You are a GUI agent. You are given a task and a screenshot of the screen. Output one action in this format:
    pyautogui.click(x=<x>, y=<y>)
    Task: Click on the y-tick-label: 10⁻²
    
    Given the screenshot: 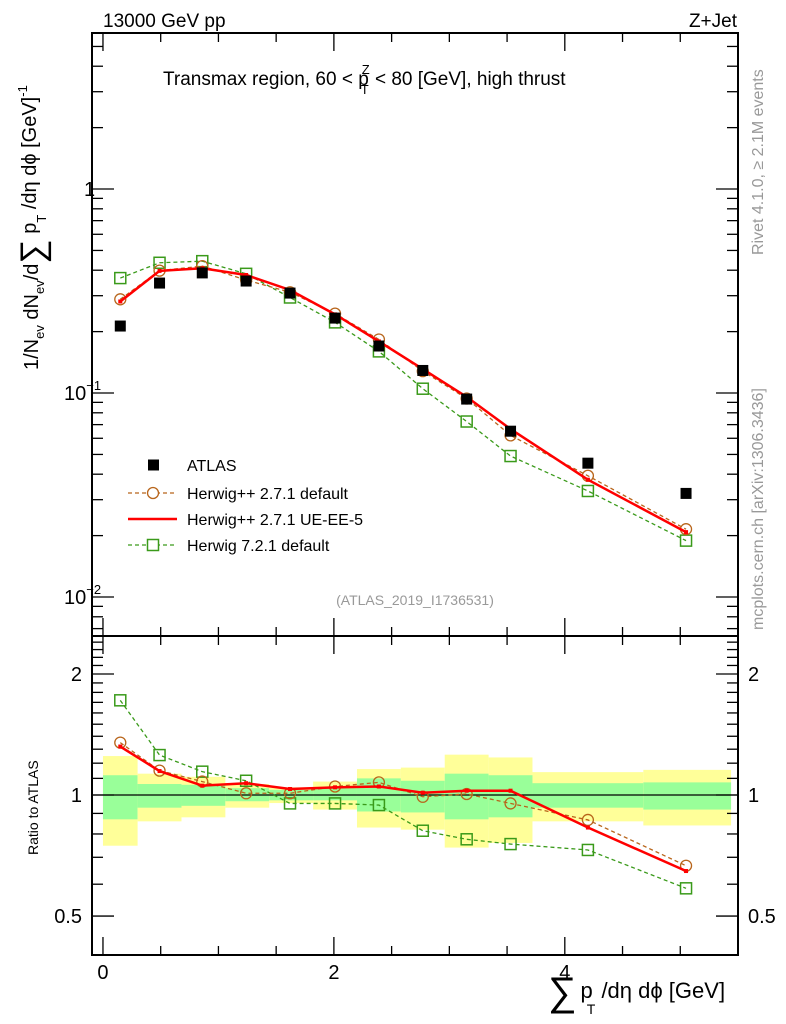 What is the action you would take?
    pyautogui.click(x=82, y=595)
    